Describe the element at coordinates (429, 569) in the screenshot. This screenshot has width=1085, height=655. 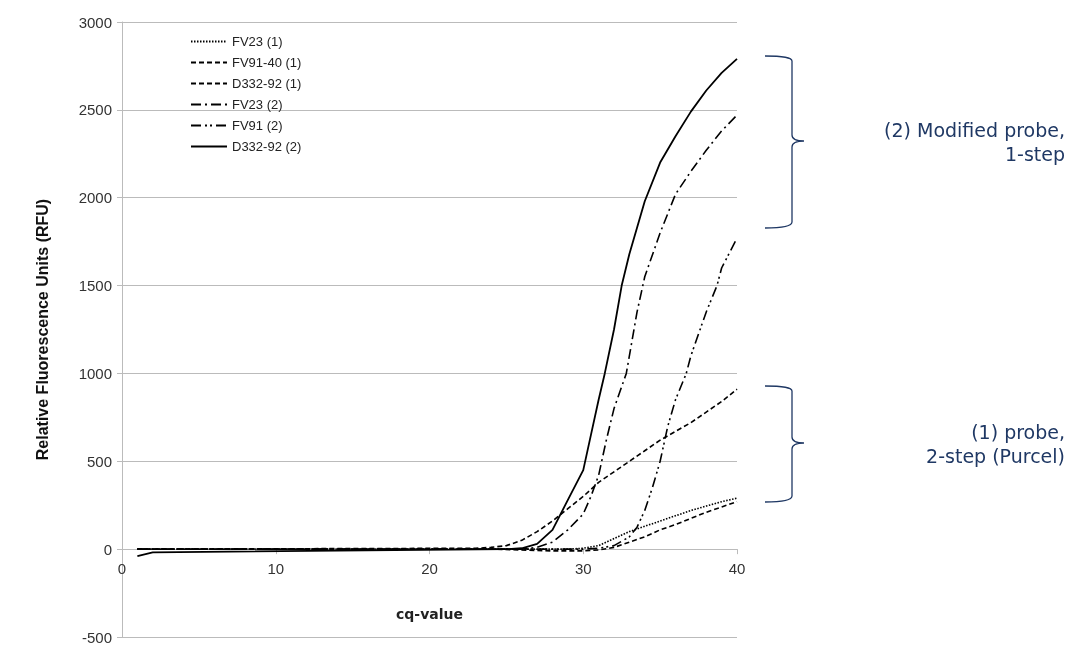
I see `x-tick-label: 20` at that location.